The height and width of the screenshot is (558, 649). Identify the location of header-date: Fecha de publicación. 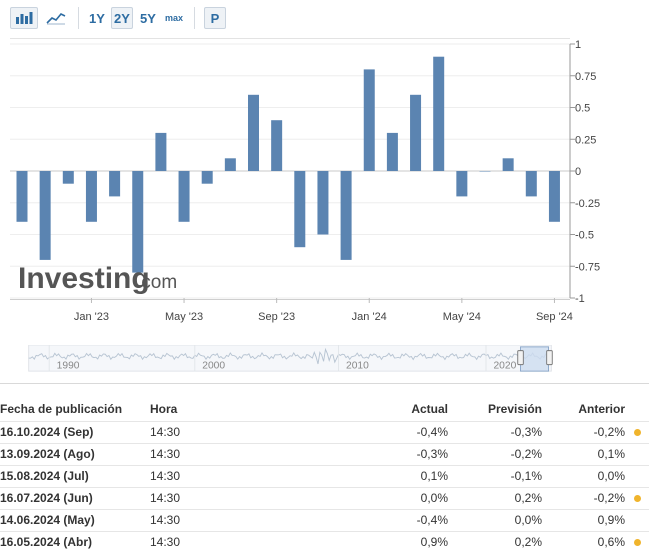
(61, 408).